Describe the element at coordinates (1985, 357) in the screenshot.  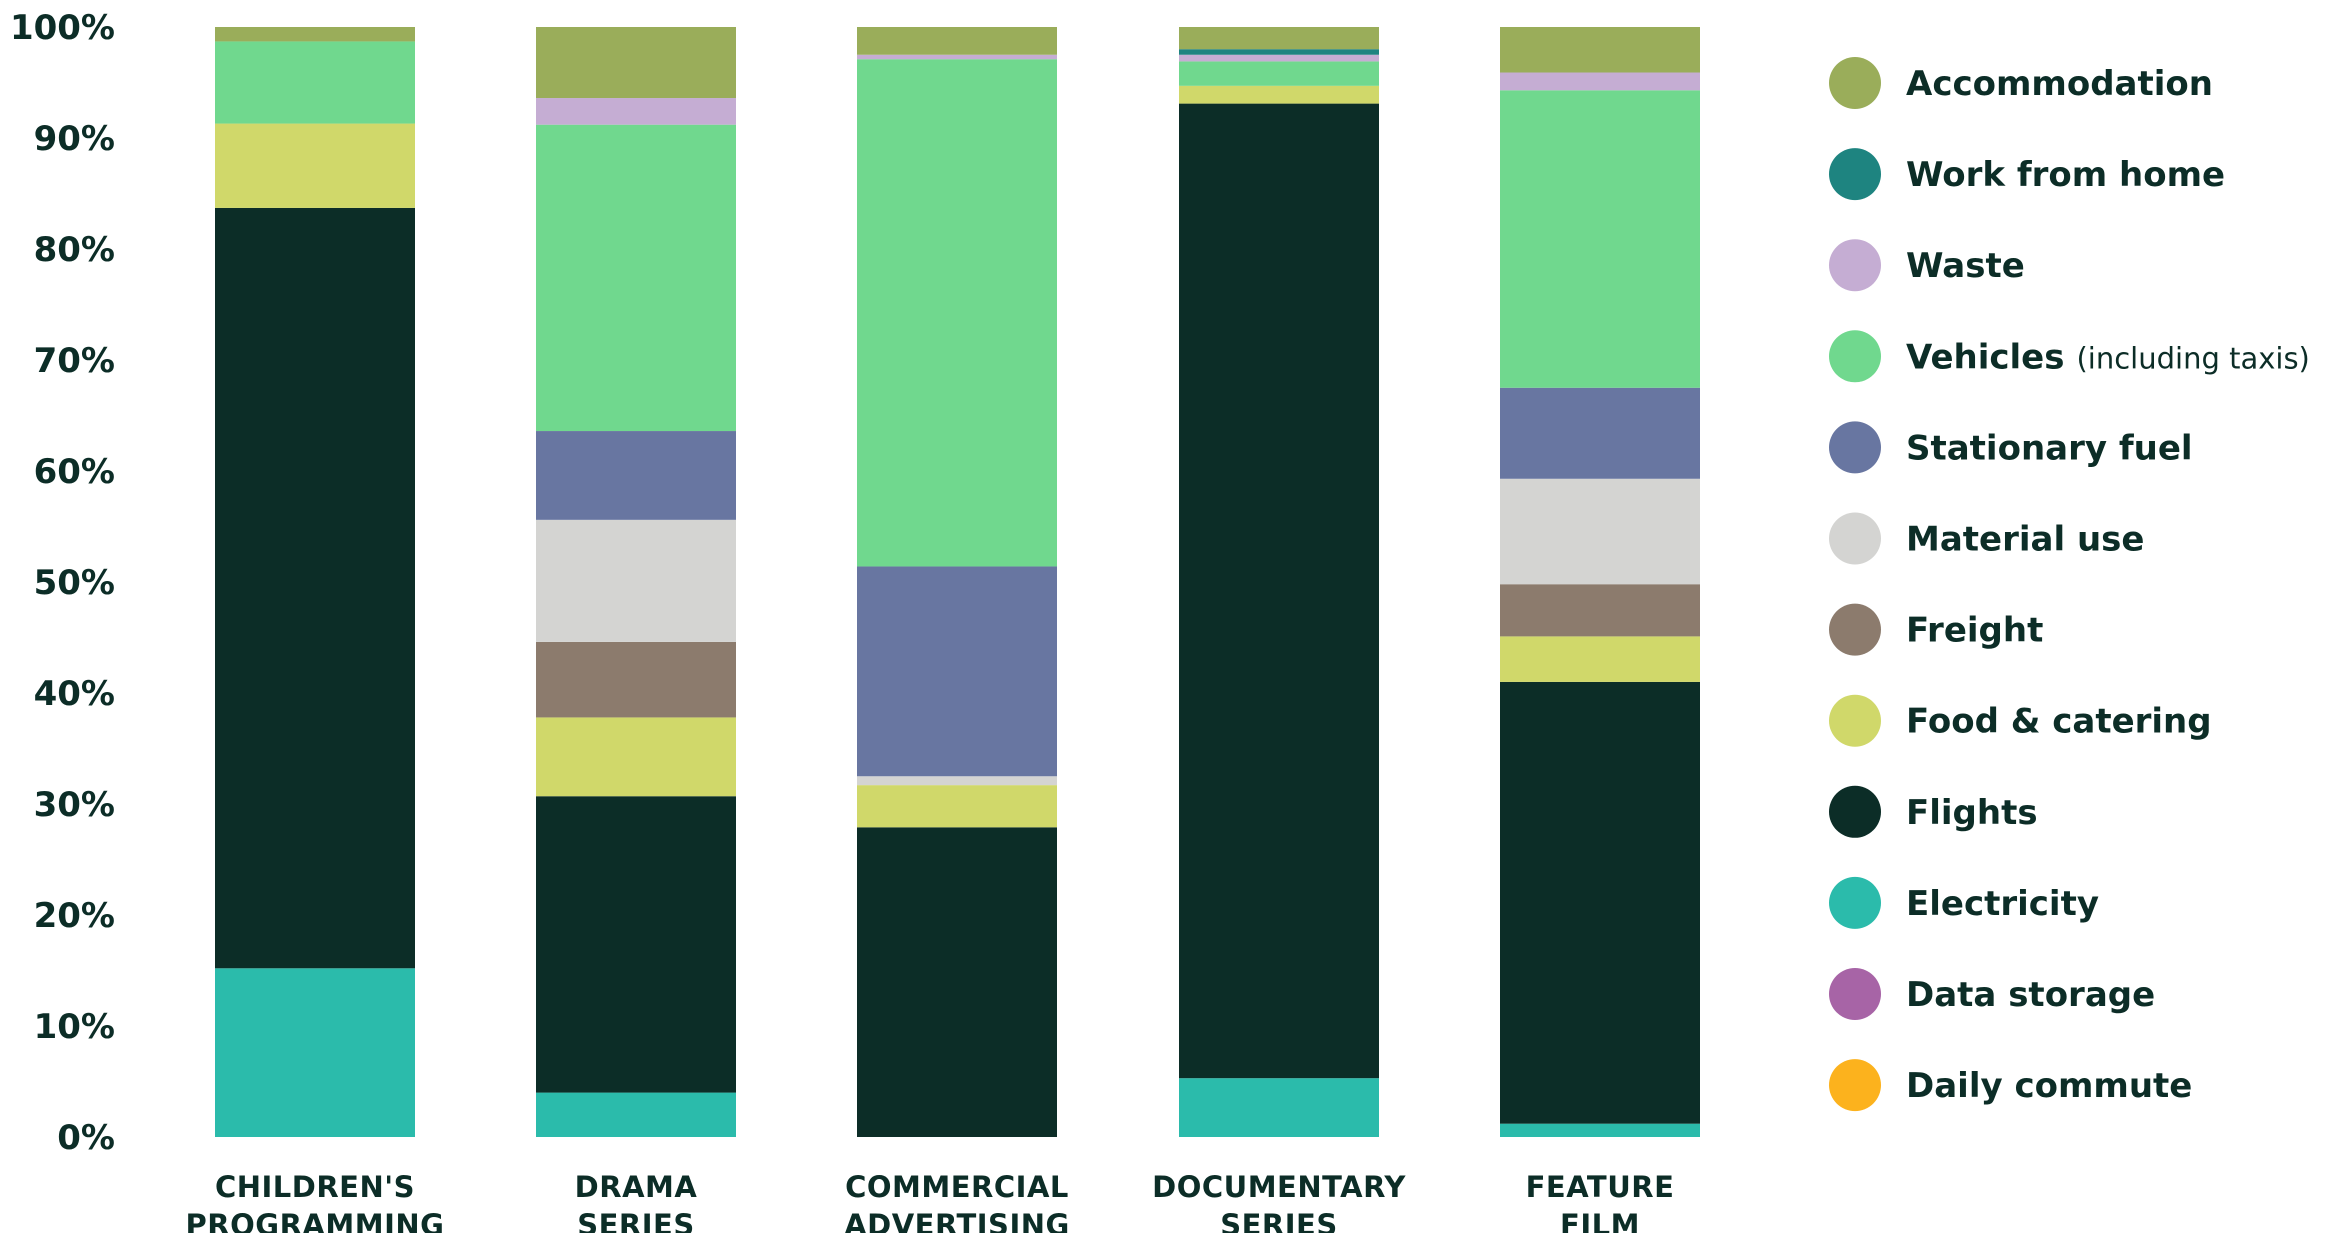
I see `legend-label: Vehicles` at that location.